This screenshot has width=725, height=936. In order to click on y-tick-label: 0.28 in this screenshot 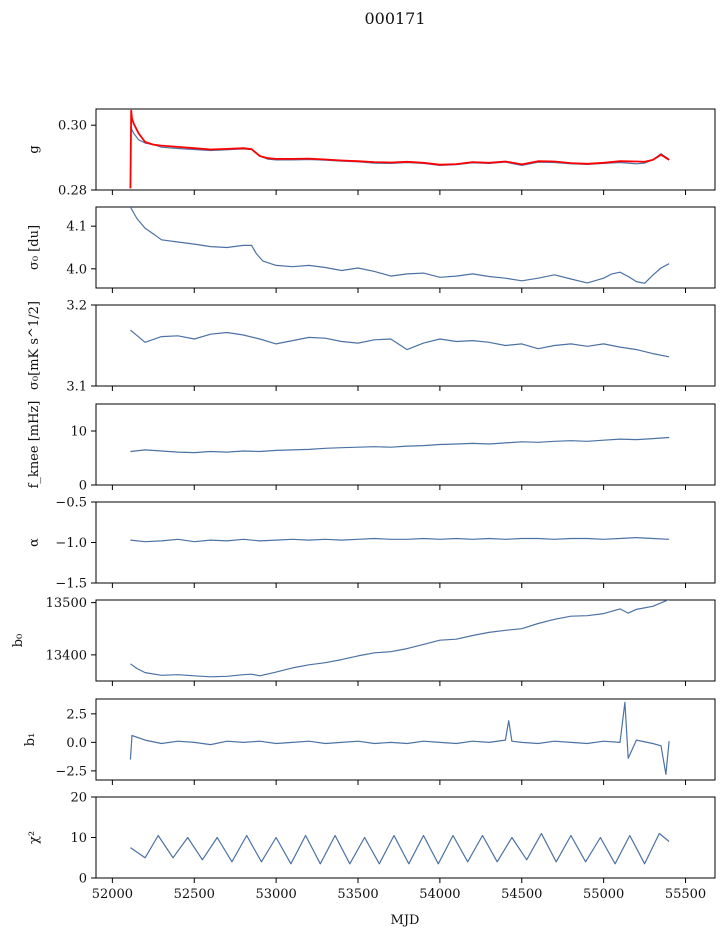, I will do `click(72, 191)`.